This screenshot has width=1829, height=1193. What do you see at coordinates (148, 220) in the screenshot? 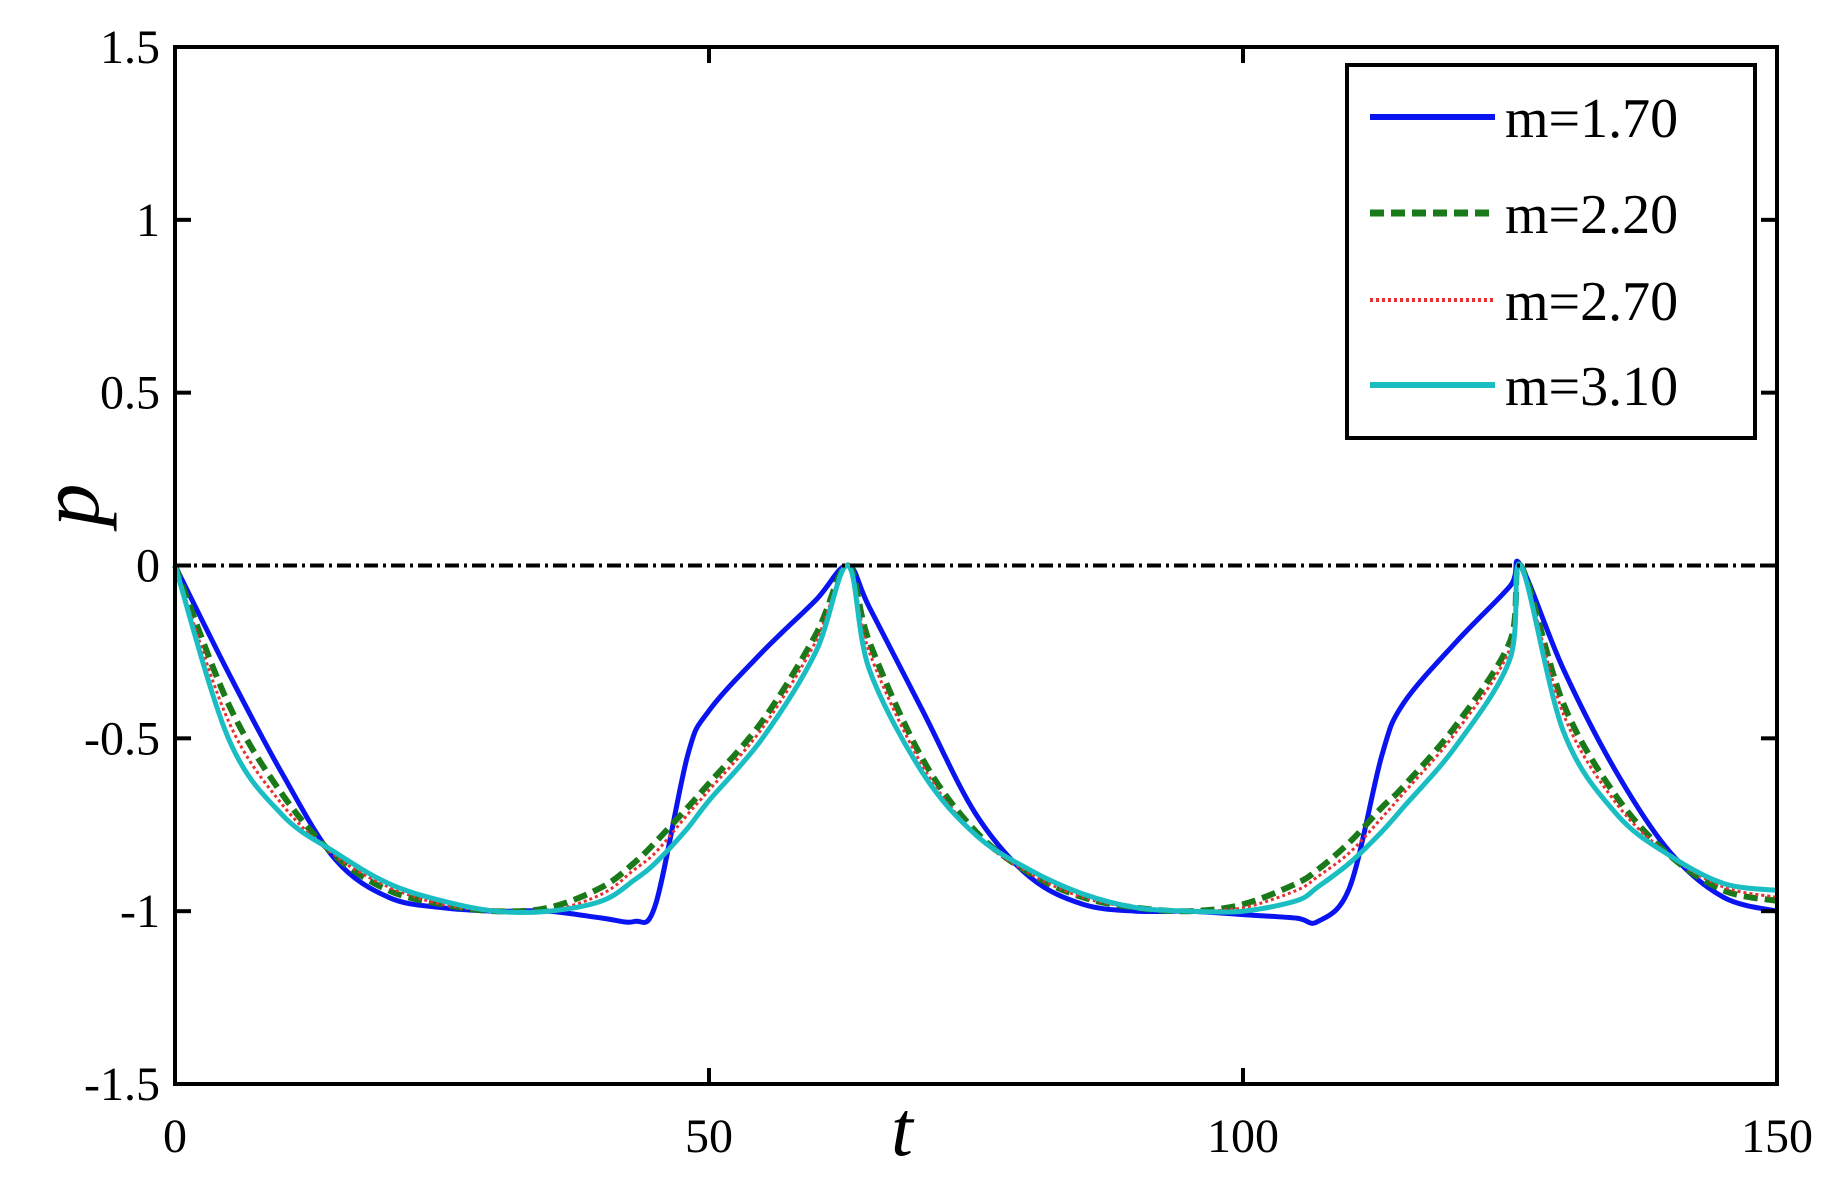
I see `y-tick-label-1: 1` at bounding box center [148, 220].